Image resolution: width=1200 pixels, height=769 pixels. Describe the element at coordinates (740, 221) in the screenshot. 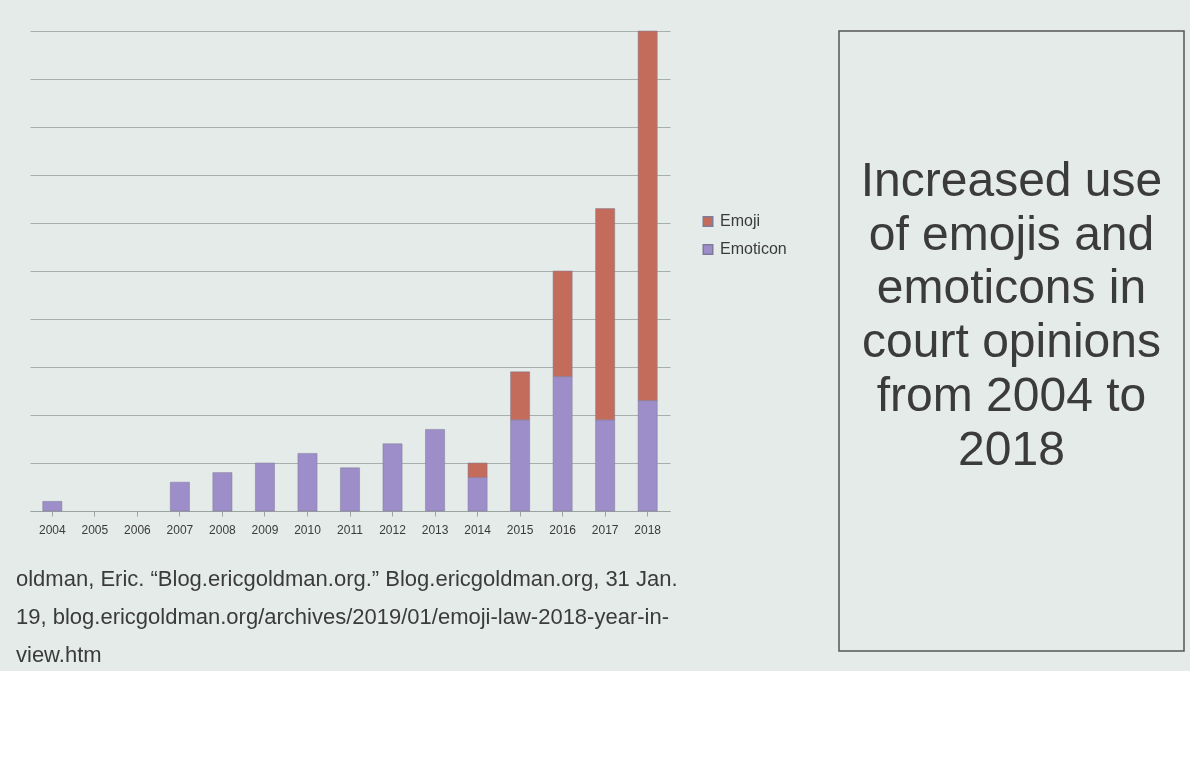

I see `legend-label: Emoji` at that location.